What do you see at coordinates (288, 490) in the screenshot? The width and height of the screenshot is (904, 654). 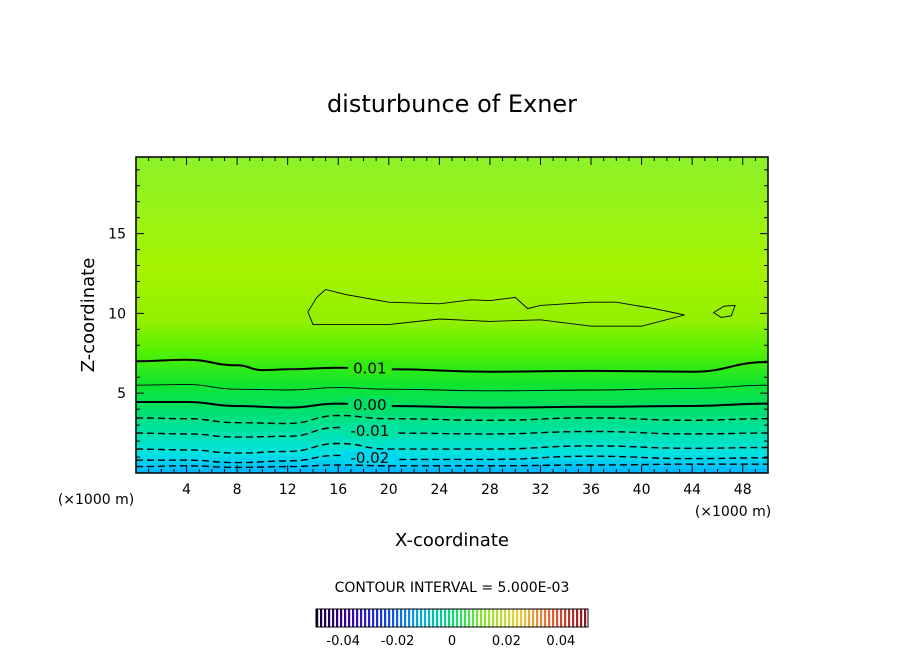 I see `x-tick-label: 12` at bounding box center [288, 490].